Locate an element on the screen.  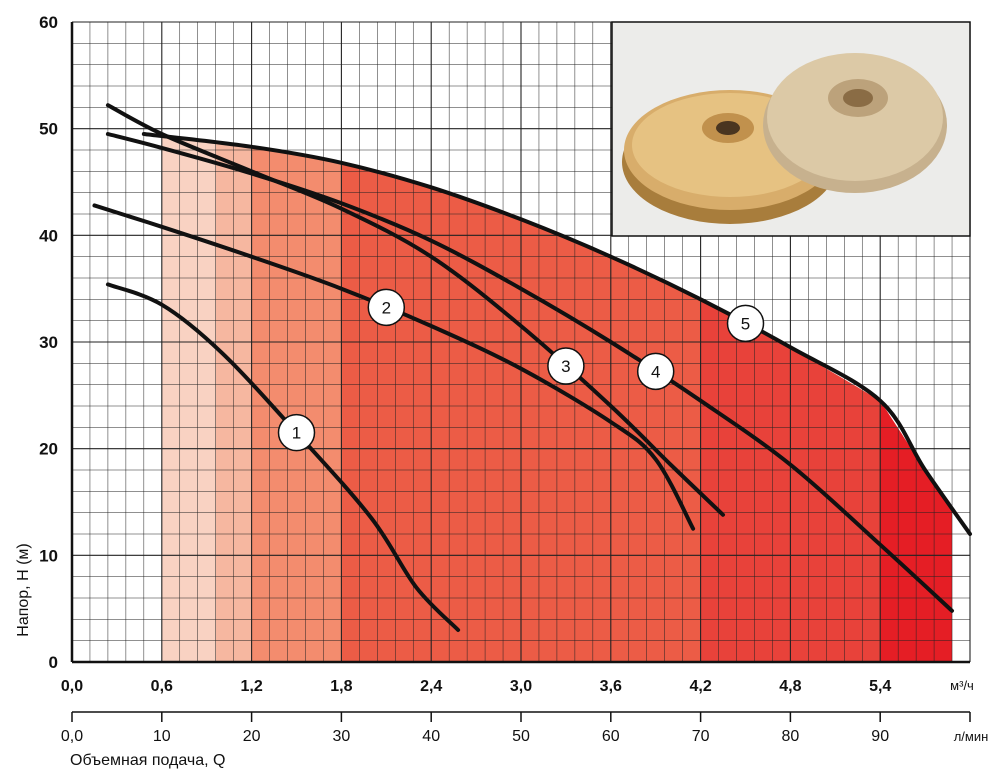
y-axis-title: Напор, Н (м) is located at coordinates (23, 589).